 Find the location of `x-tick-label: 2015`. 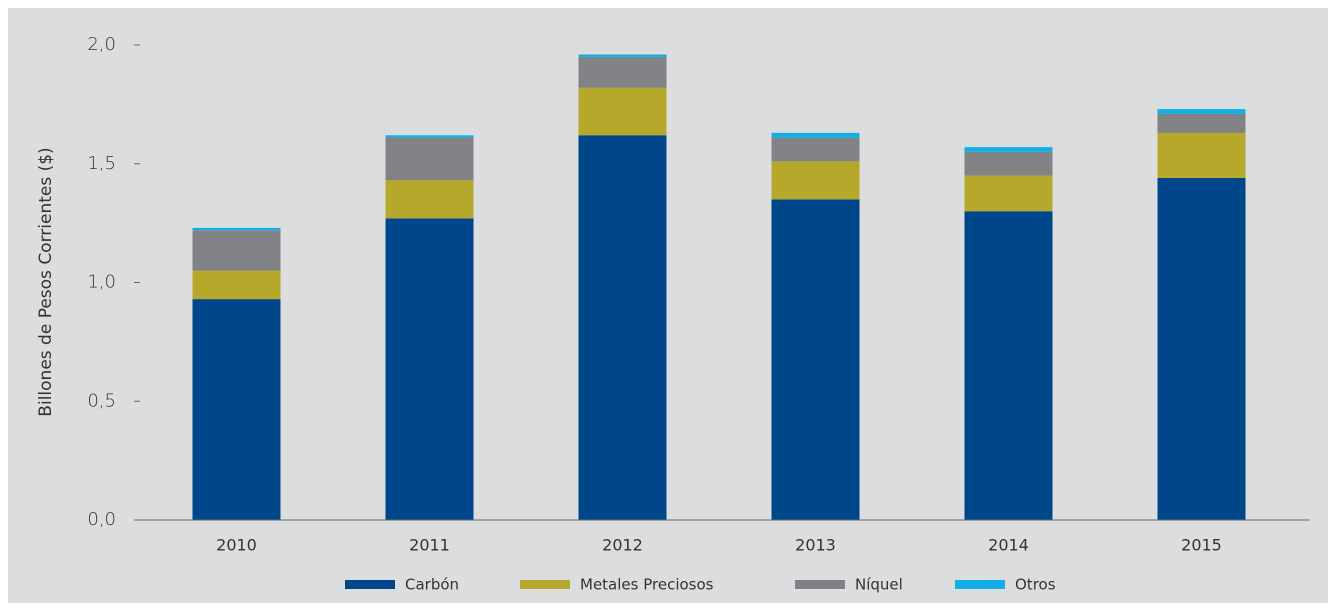

x-tick-label: 2015 is located at coordinates (1201, 545).